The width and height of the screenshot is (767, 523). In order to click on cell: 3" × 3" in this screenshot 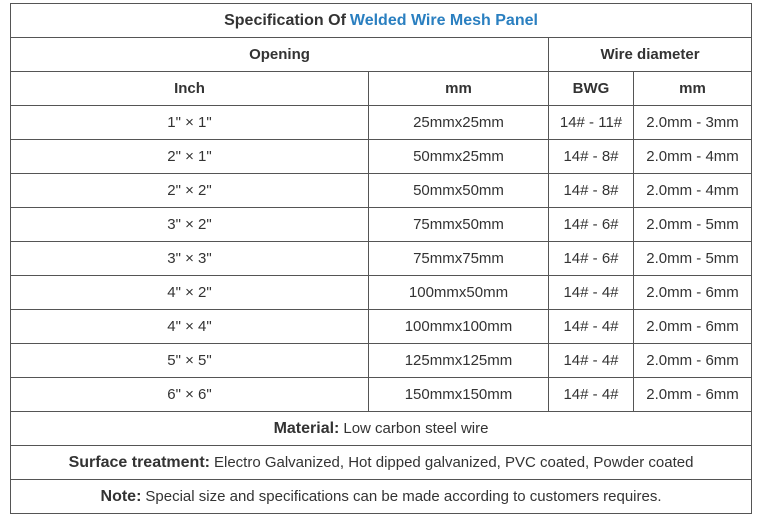, I will do `click(189, 258)`.